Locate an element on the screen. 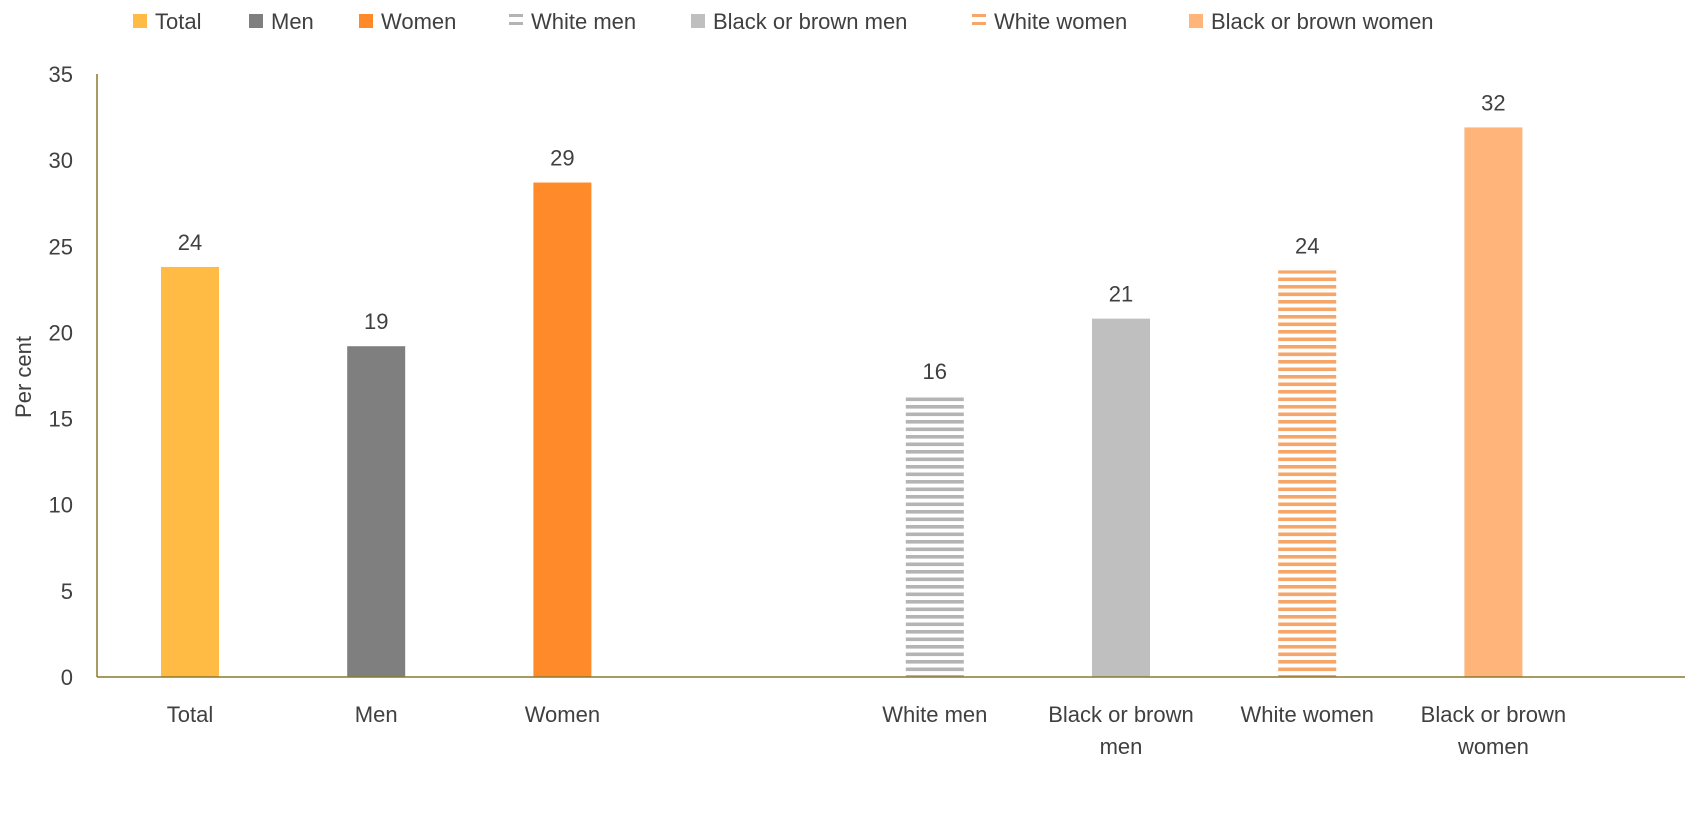  legend-label: Total is located at coordinates (178, 21).